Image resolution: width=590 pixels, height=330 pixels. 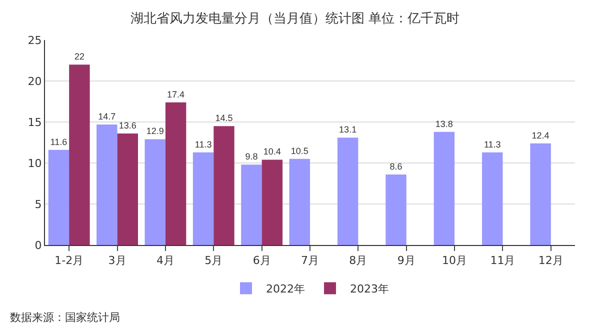 I want to click on data-label: 12.9, so click(x=155, y=131).